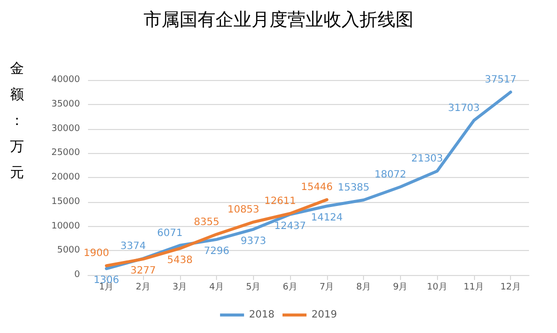 The height and width of the screenshot is (333, 557). I want to click on data-label: 15446, so click(316, 188).